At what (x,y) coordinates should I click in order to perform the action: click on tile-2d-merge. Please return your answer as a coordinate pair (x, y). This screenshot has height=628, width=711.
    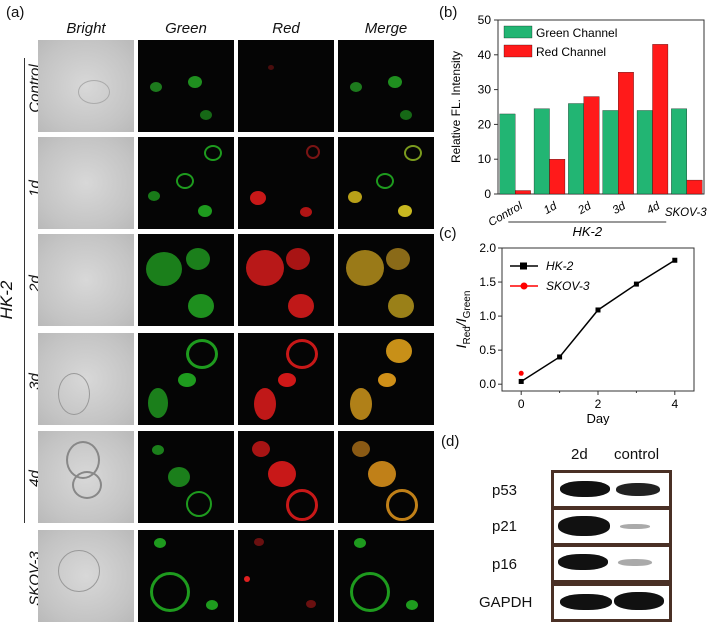
    Looking at the image, I should click on (386, 280).